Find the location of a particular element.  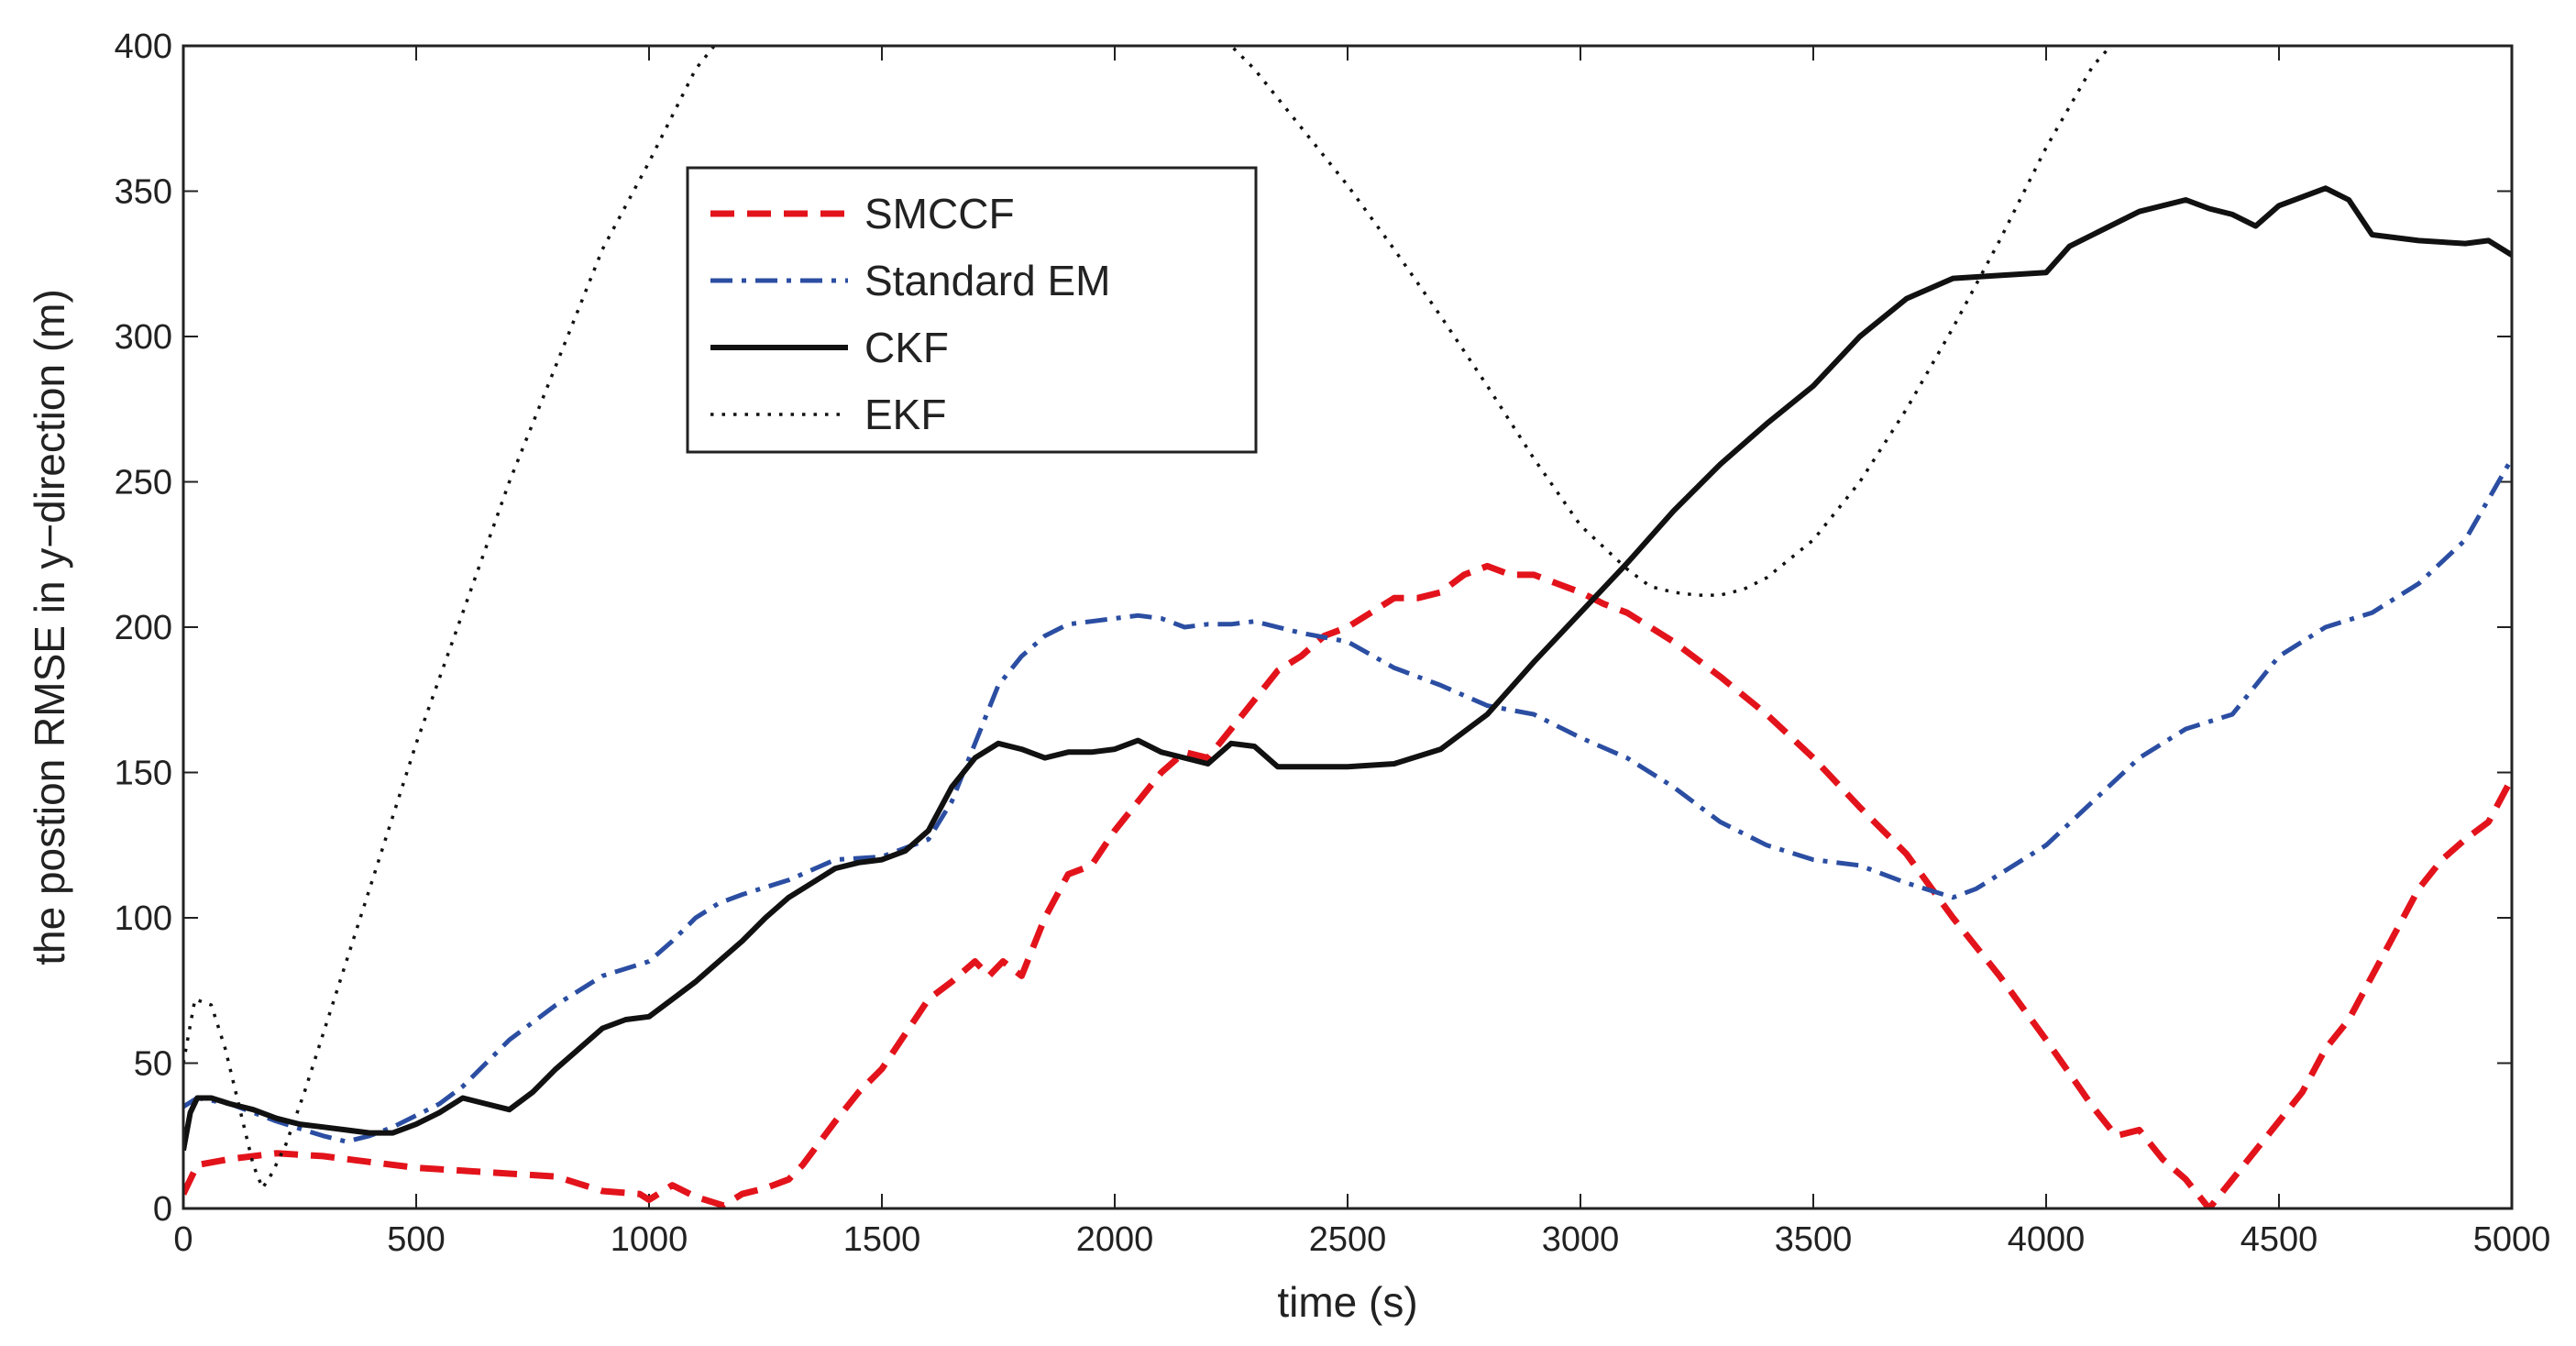

x-tick-label: 3000 is located at coordinates (1581, 1239).